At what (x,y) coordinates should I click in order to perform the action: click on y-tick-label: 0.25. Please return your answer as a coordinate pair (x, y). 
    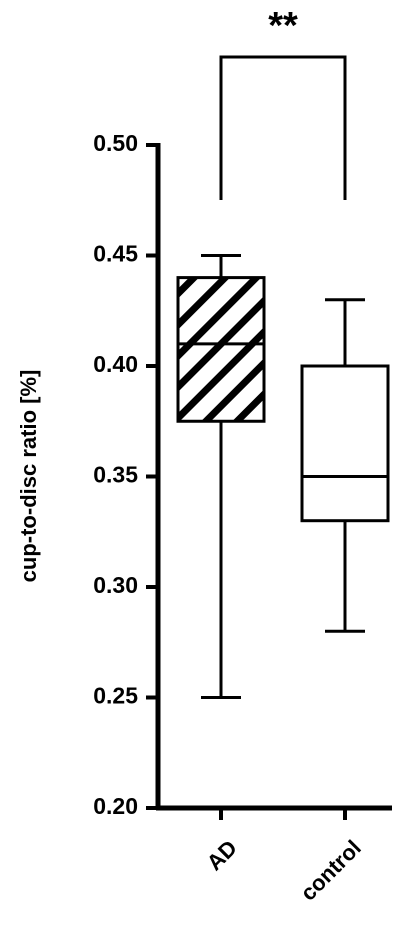
    Looking at the image, I should click on (115, 696).